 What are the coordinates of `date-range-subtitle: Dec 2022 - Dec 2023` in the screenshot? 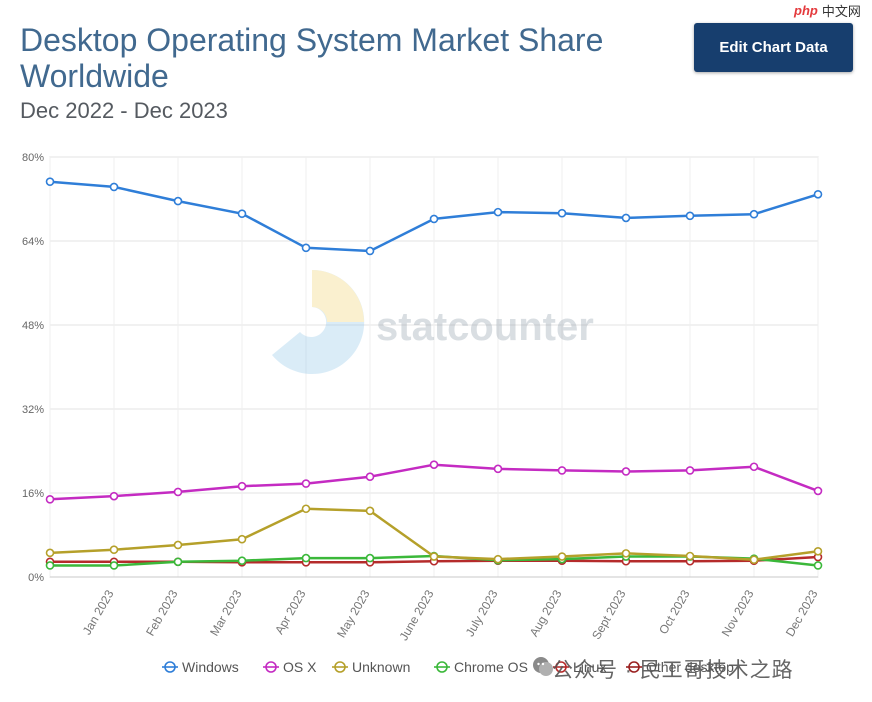 It's located at (124, 110).